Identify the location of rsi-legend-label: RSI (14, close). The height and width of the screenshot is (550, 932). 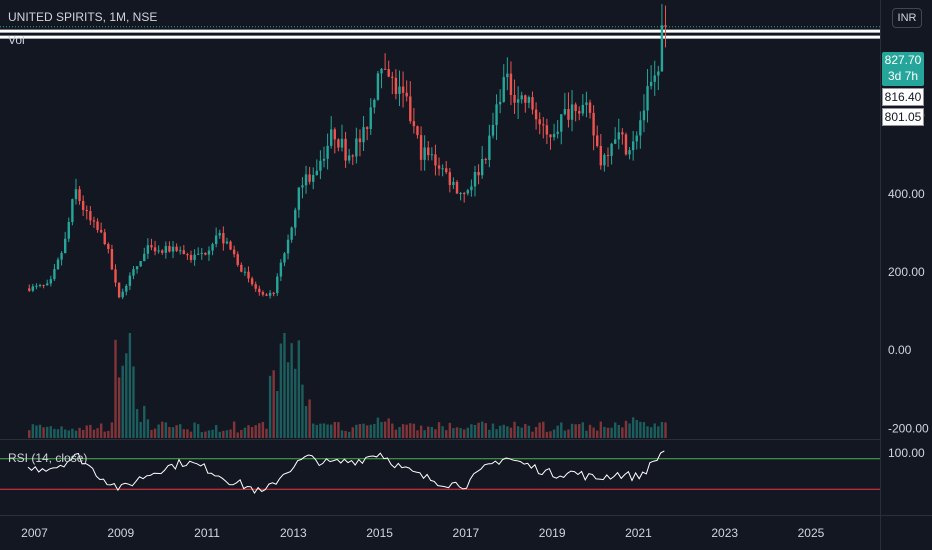
(48, 458).